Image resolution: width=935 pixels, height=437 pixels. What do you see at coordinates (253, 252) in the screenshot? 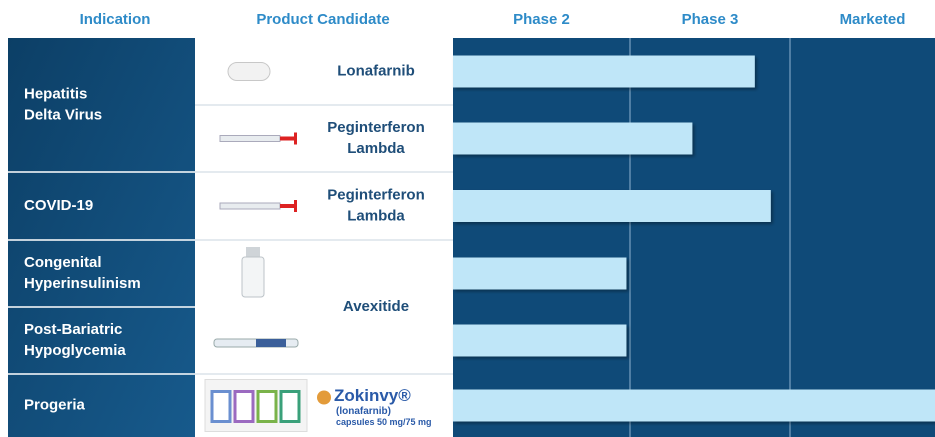
I see `vial-cap` at bounding box center [253, 252].